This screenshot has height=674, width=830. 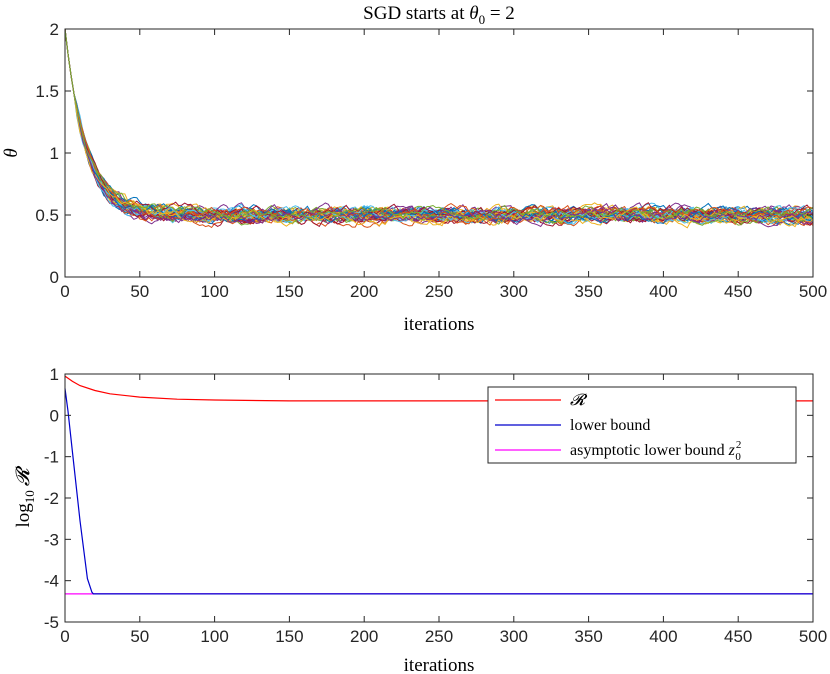 What do you see at coordinates (439, 15) in the screenshot?
I see `chart-title: SGD starts at θ0 = 2` at bounding box center [439, 15].